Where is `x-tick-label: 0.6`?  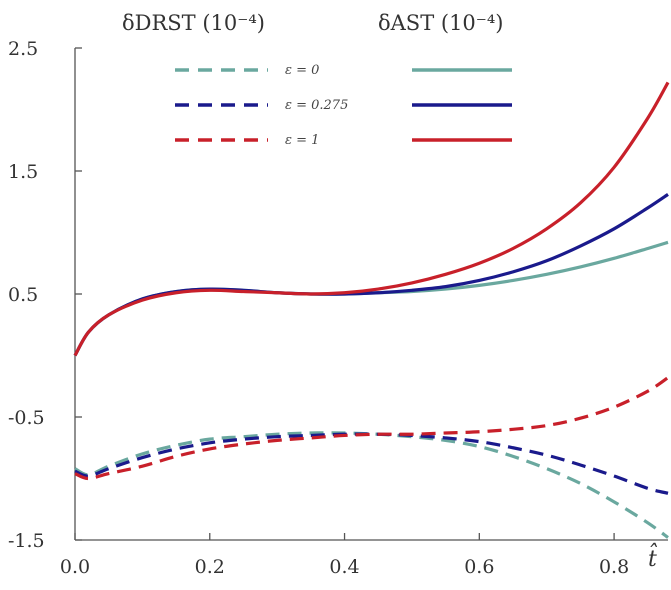
x-tick-label: 0.6 is located at coordinates (479, 567).